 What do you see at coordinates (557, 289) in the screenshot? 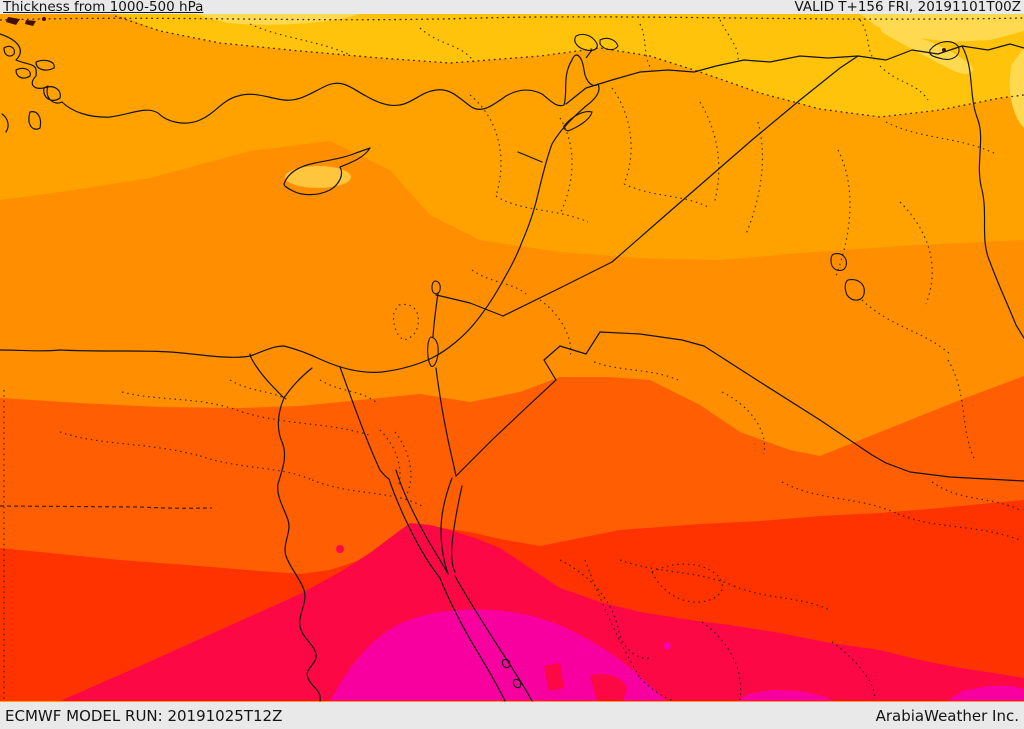
I see `jordan-iraq-border` at bounding box center [557, 289].